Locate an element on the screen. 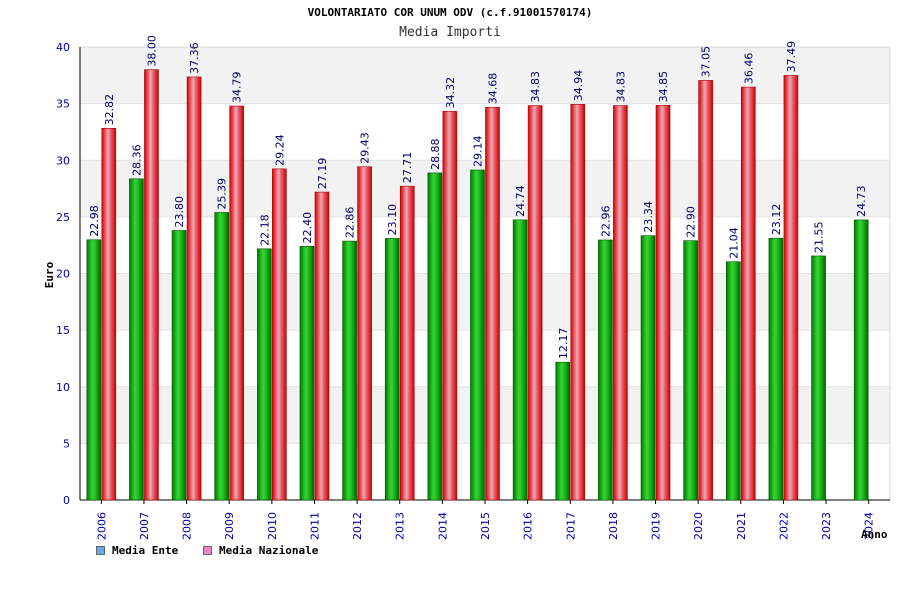  data-label: 34.32 is located at coordinates (450, 93).